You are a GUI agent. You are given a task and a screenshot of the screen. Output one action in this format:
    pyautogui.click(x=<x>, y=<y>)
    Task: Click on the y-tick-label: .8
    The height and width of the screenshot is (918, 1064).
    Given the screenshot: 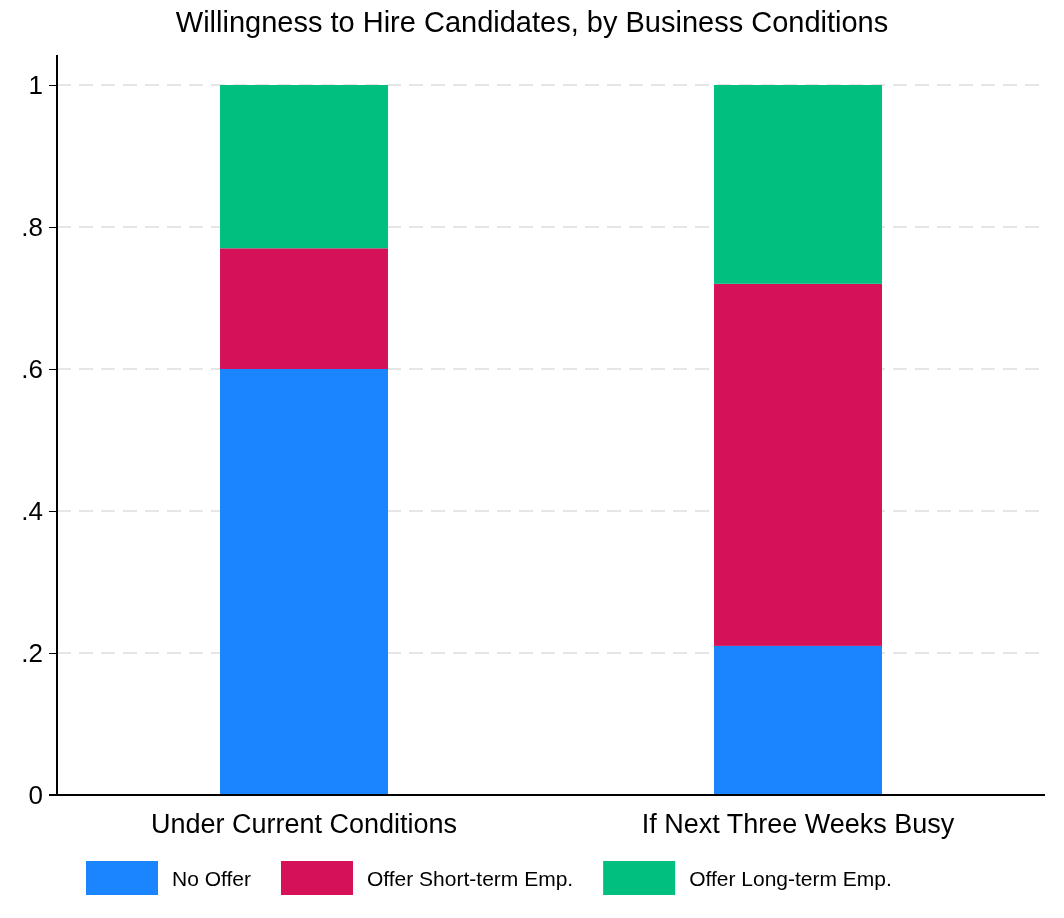 What is the action you would take?
    pyautogui.click(x=32, y=226)
    